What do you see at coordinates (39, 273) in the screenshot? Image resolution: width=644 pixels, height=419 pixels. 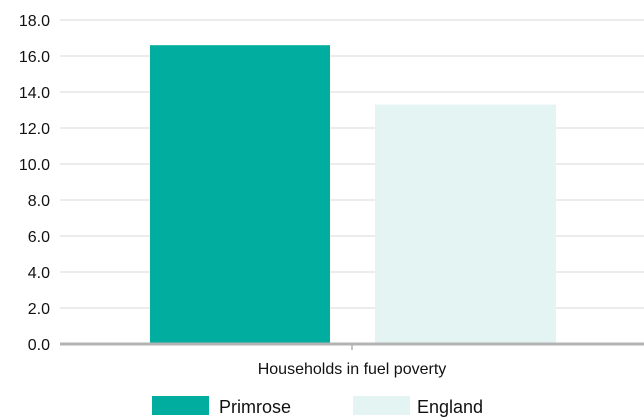 I see `y-tick-label: 4.0` at bounding box center [39, 273].